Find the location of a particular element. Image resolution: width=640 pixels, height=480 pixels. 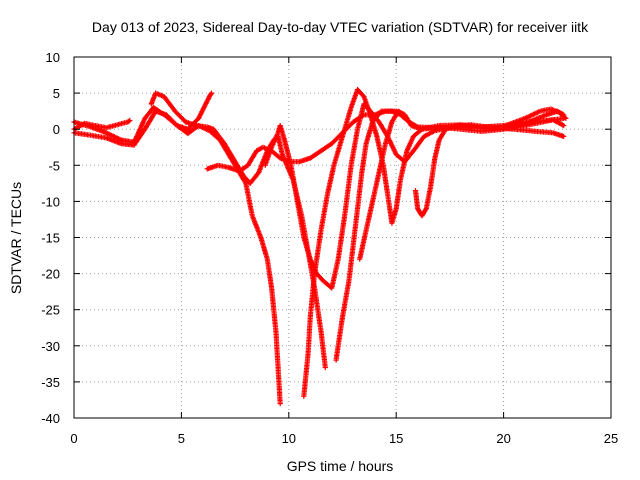

y-axis-label: SDTVAR / TECUs is located at coordinates (16, 238).